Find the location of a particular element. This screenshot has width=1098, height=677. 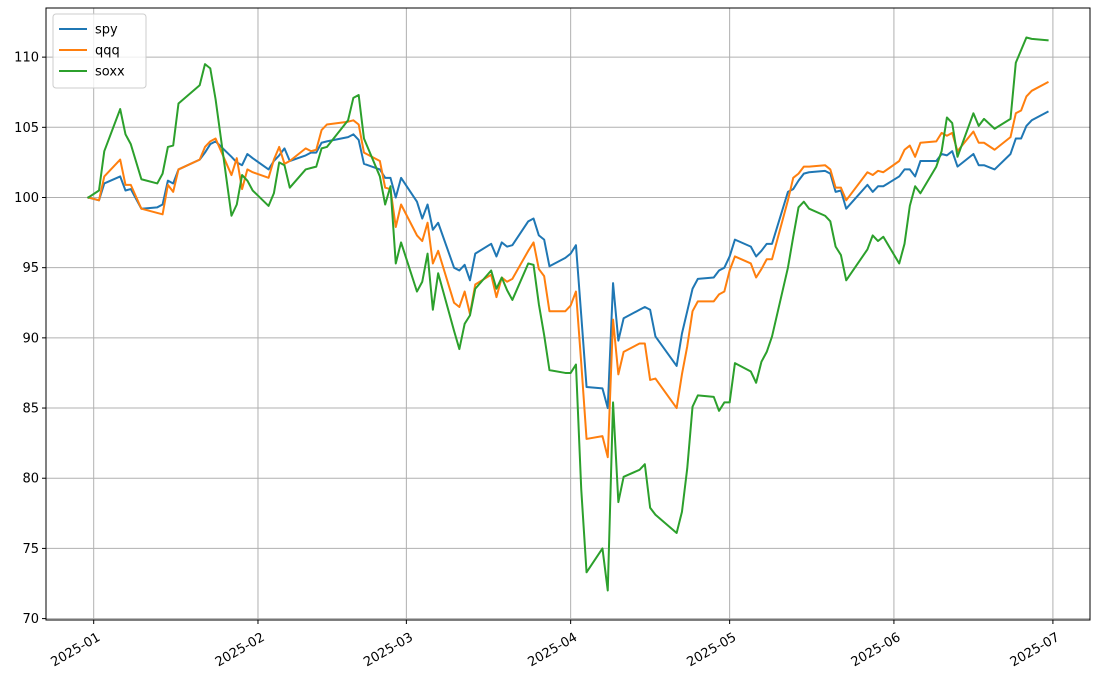

legend: spy qqq soxx is located at coordinates (99, 51).